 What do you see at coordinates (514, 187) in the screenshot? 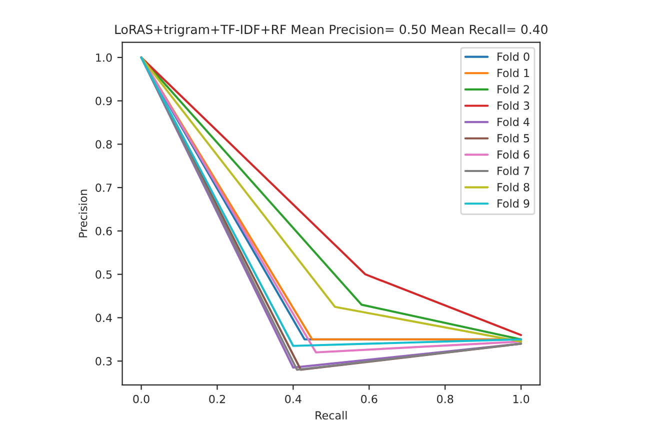
I see `legend-label: Fold 8` at bounding box center [514, 187].